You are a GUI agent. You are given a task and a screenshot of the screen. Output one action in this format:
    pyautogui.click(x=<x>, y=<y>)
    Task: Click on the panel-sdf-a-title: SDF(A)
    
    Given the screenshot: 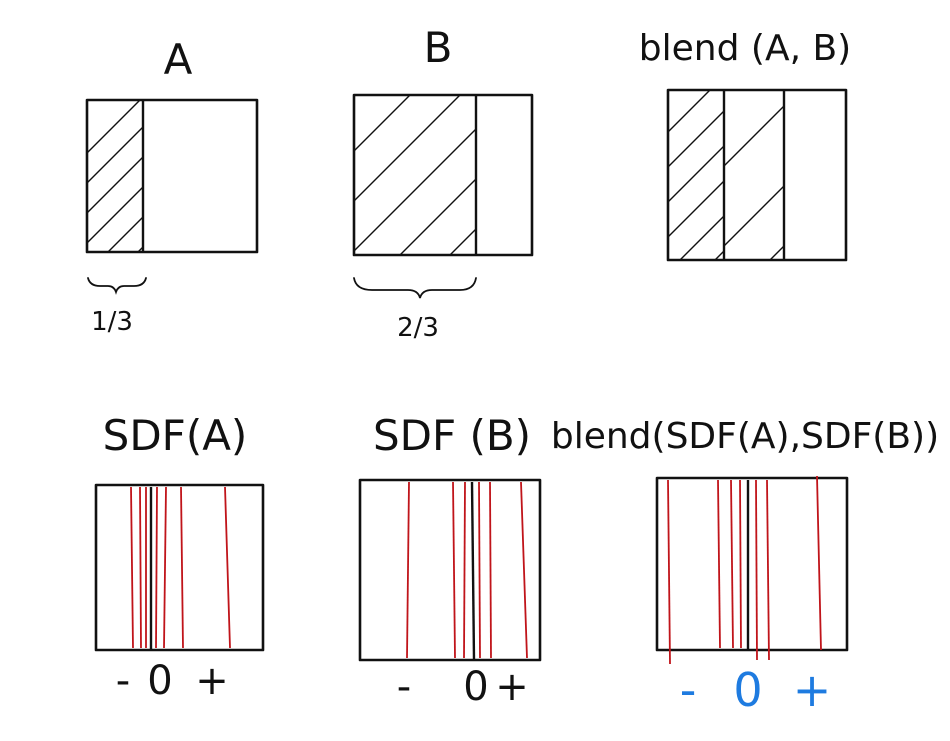 What is the action you would take?
    pyautogui.click(x=175, y=435)
    